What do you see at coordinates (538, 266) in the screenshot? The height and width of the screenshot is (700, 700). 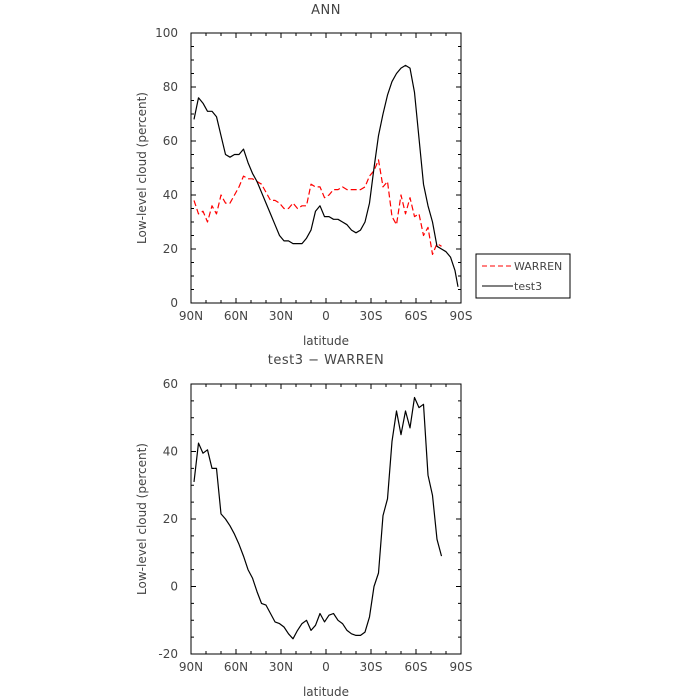 I see `legend-label-warren: WARREN` at bounding box center [538, 266].